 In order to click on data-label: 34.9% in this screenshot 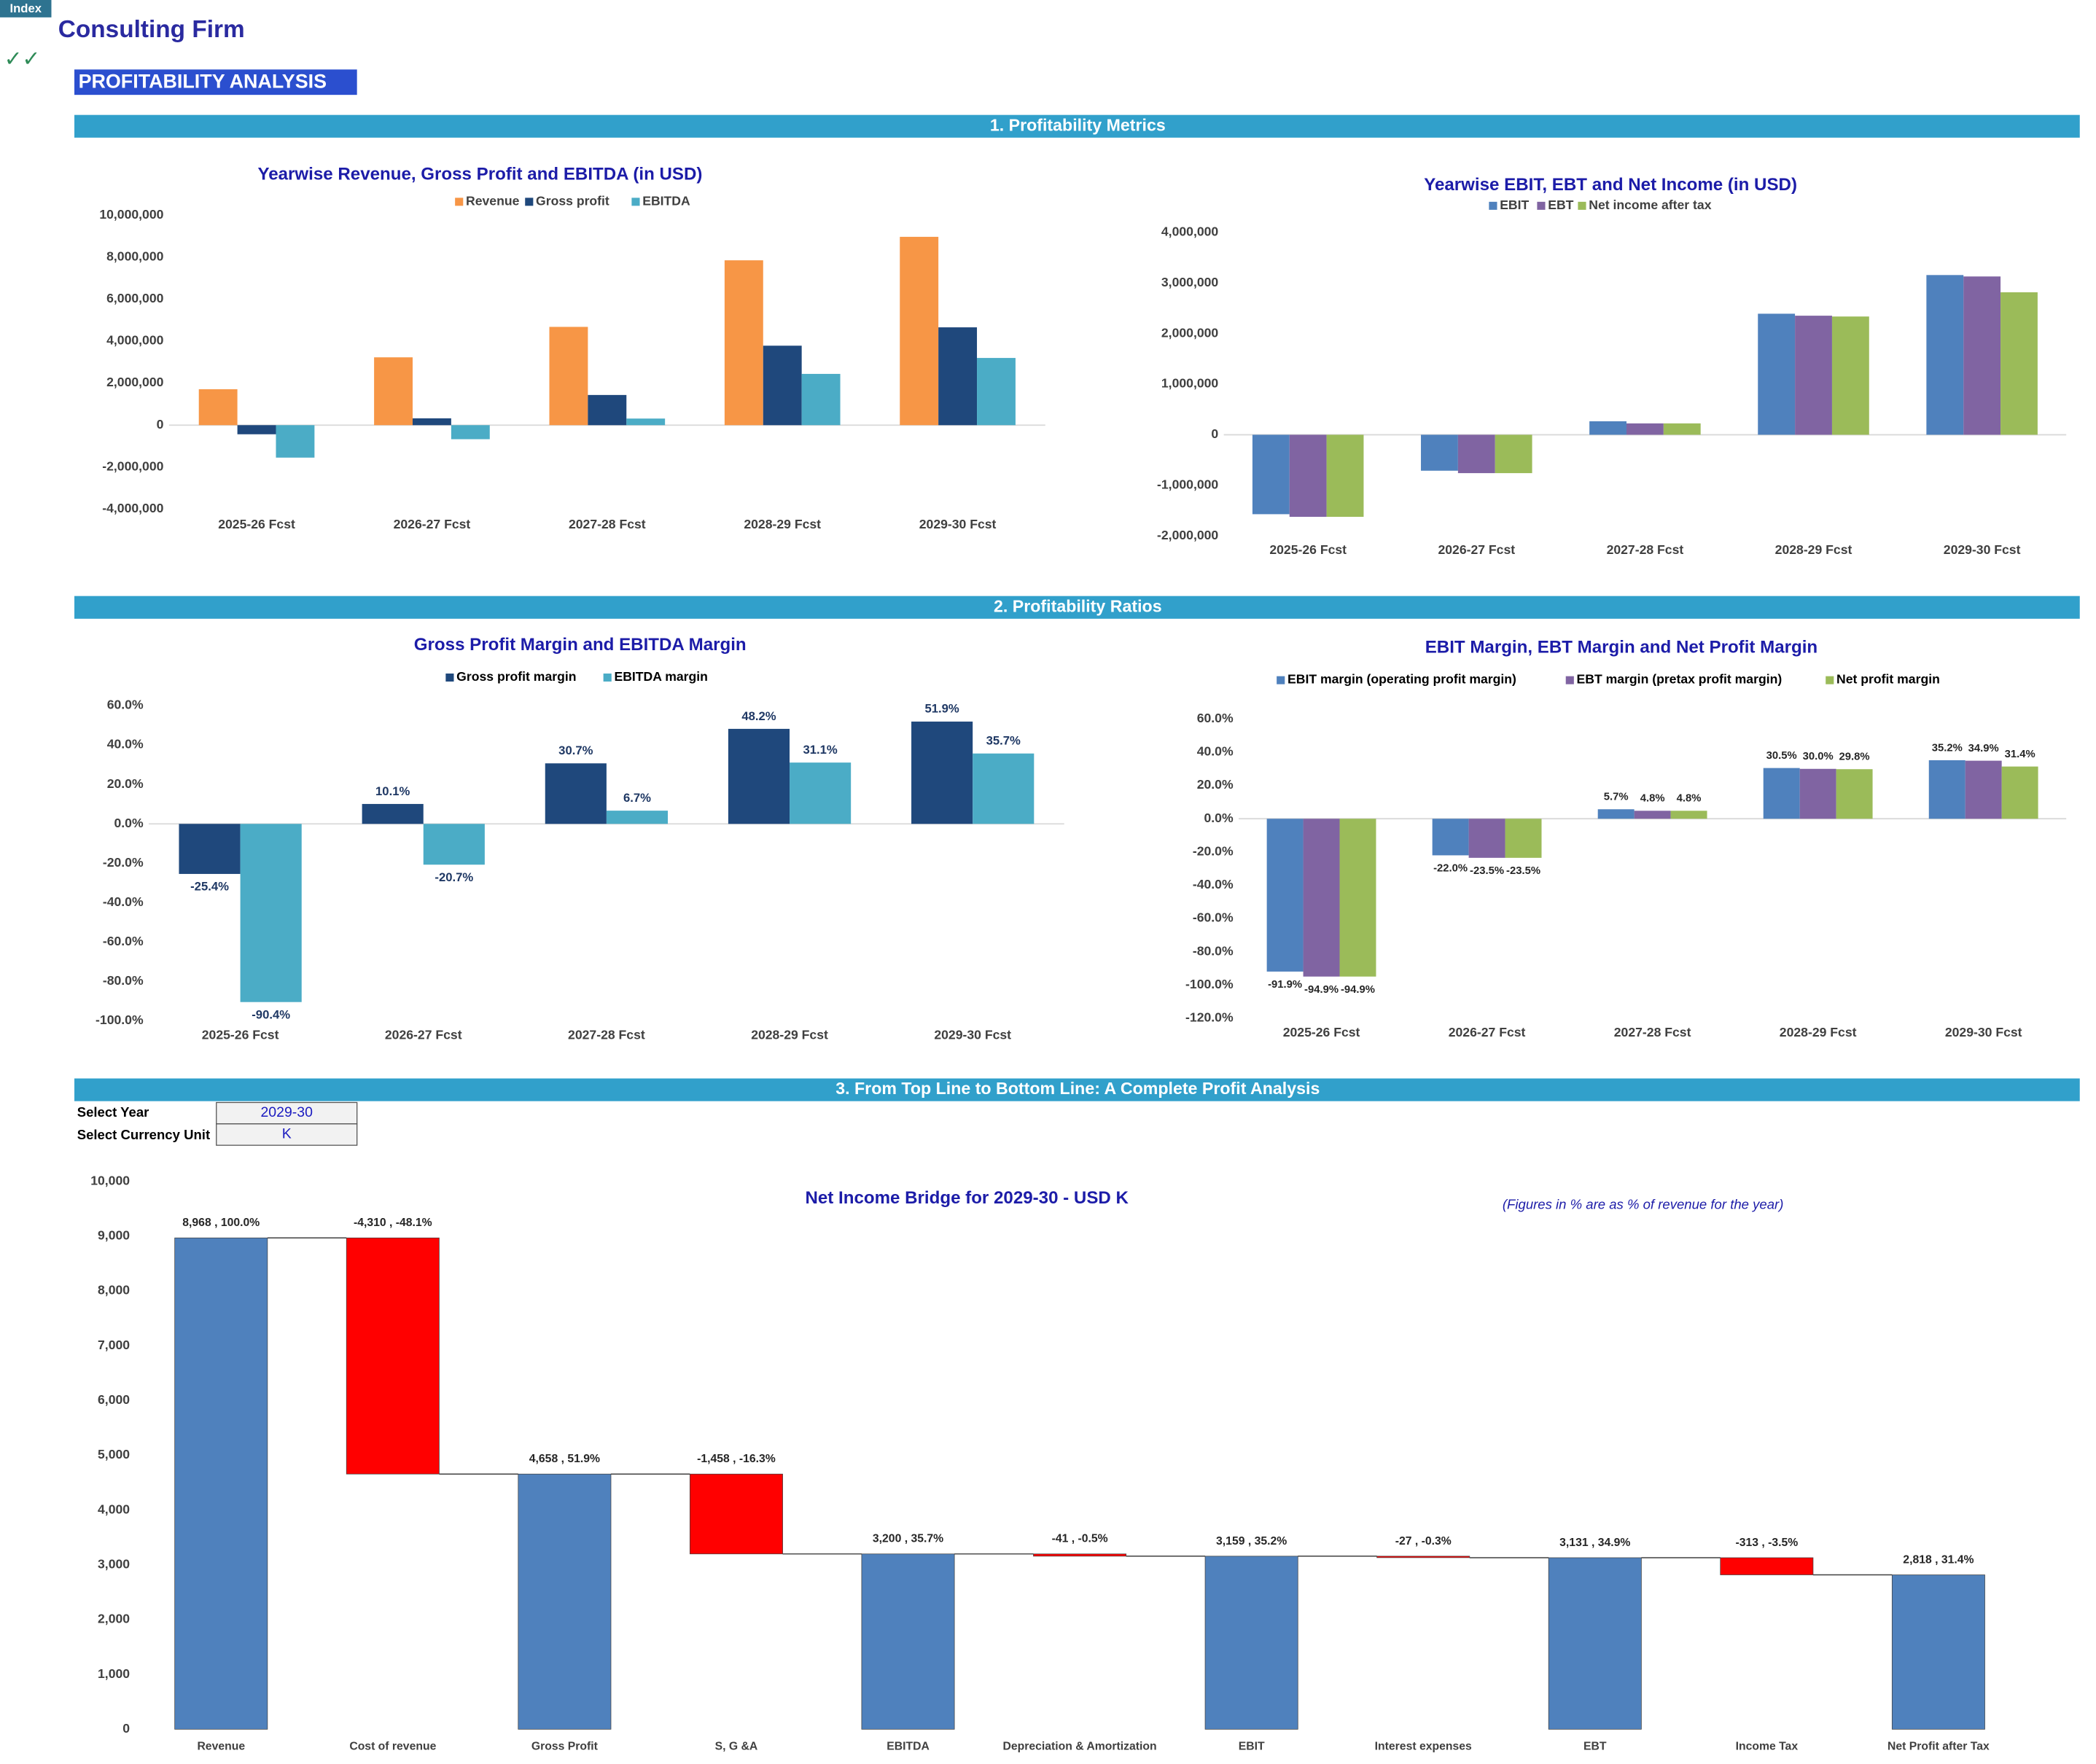, I will do `click(1983, 748)`.